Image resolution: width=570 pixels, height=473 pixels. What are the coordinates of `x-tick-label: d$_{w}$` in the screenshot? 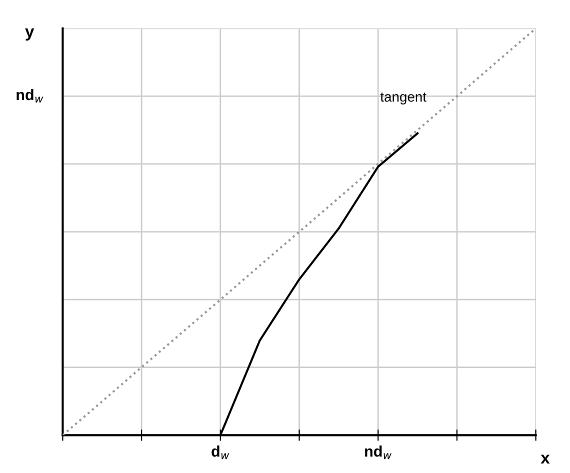 It's located at (221, 452).